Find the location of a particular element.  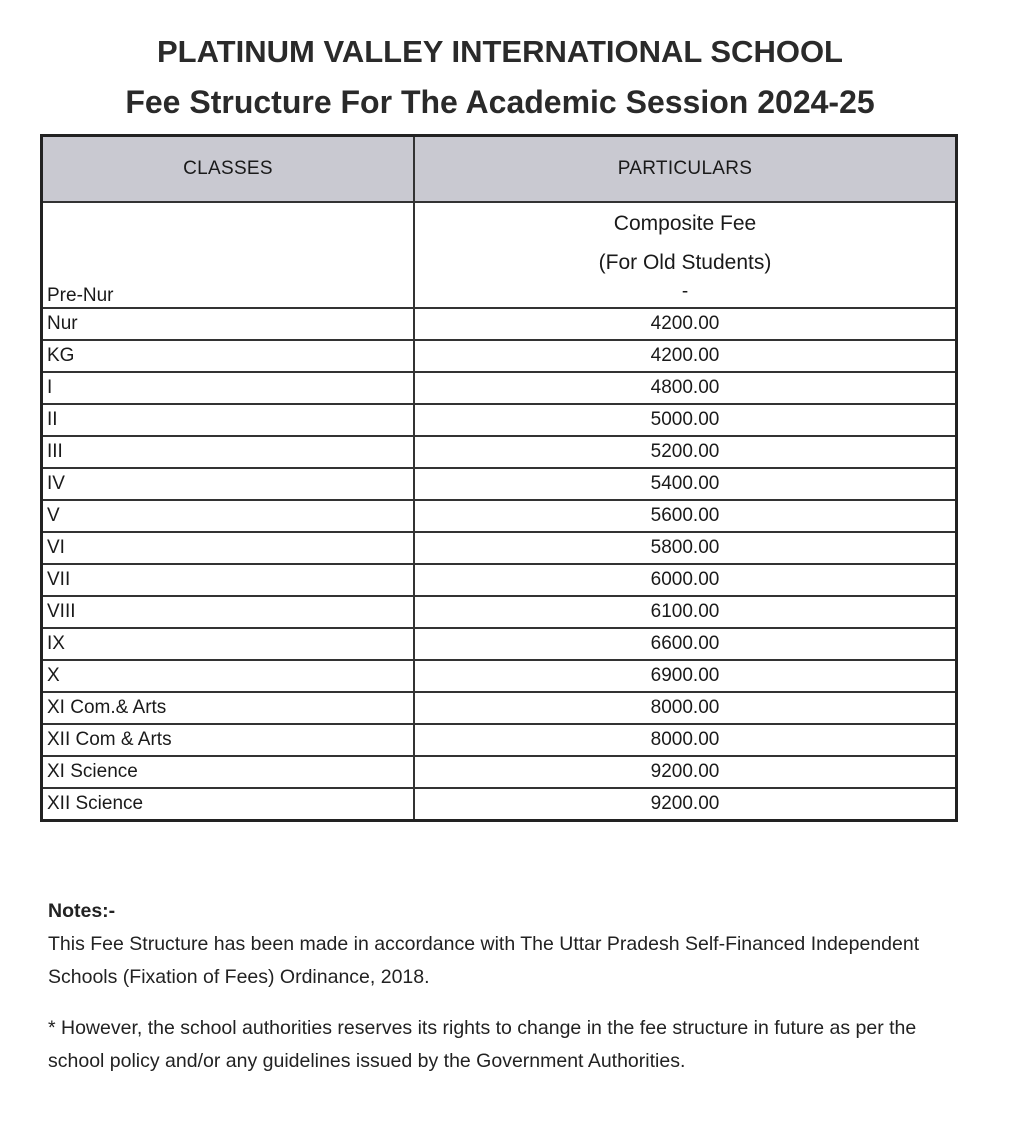

table-row: VIII 6100.00 is located at coordinates (499, 612).